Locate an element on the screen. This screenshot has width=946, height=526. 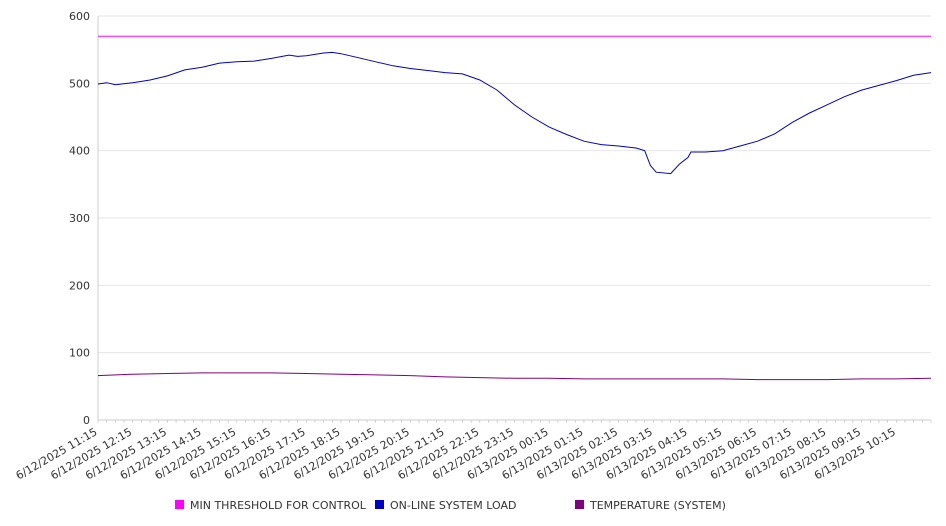
y-tick-label: 200 is located at coordinates (79, 285).